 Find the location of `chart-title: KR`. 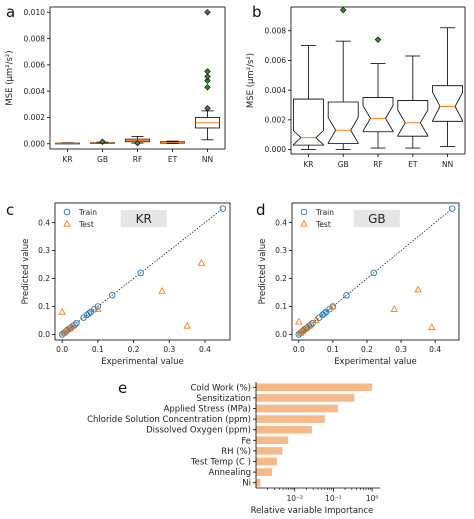

chart-title: KR is located at coordinates (144, 219).